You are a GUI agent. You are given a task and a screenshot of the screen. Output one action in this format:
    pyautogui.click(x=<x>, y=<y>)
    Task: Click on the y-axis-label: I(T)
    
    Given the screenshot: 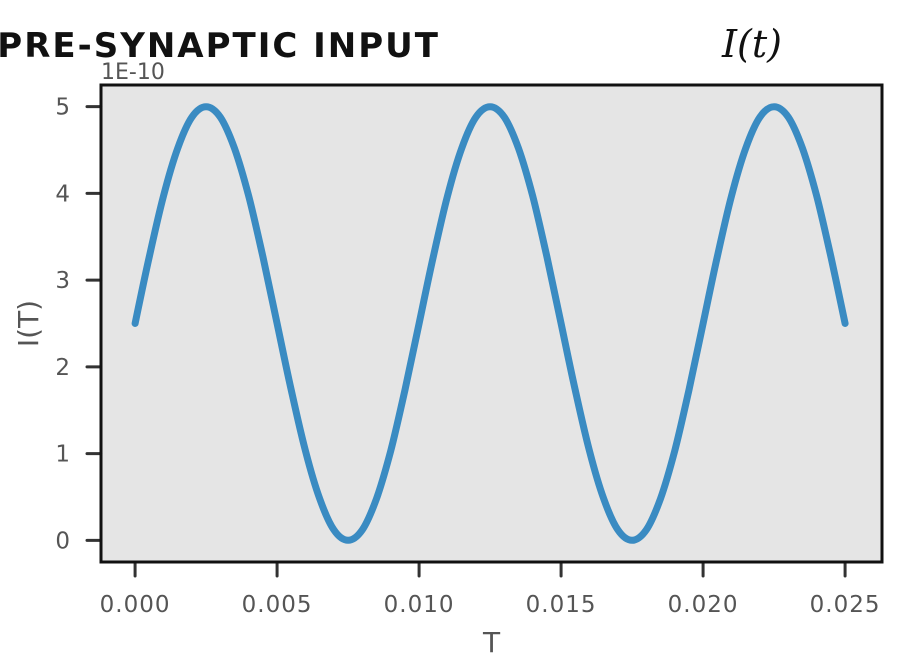 What is the action you would take?
    pyautogui.click(x=28, y=323)
    